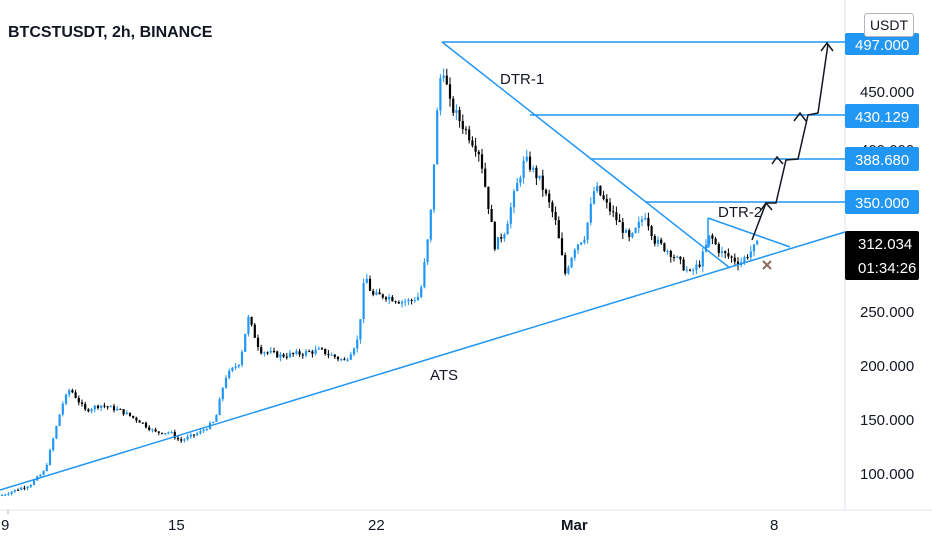 The height and width of the screenshot is (550, 932). I want to click on dtr2-upper-line, so click(749, 232).